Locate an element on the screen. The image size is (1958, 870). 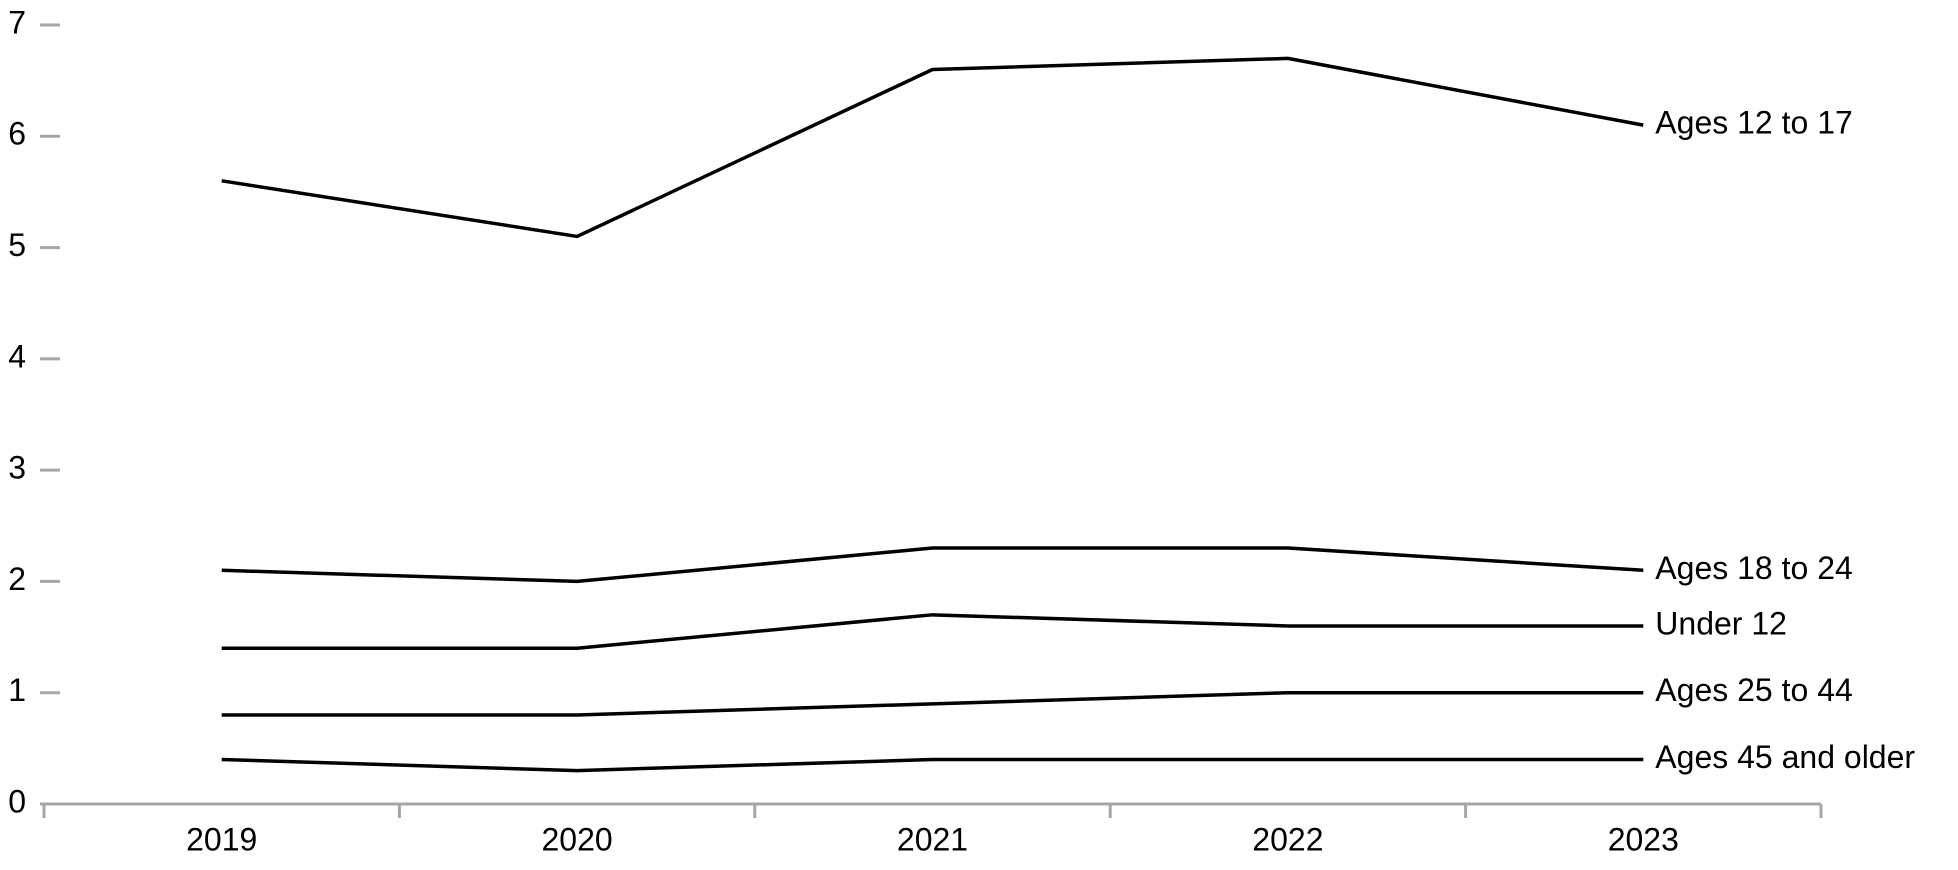
y-tick-label: 3 is located at coordinates (17, 468).